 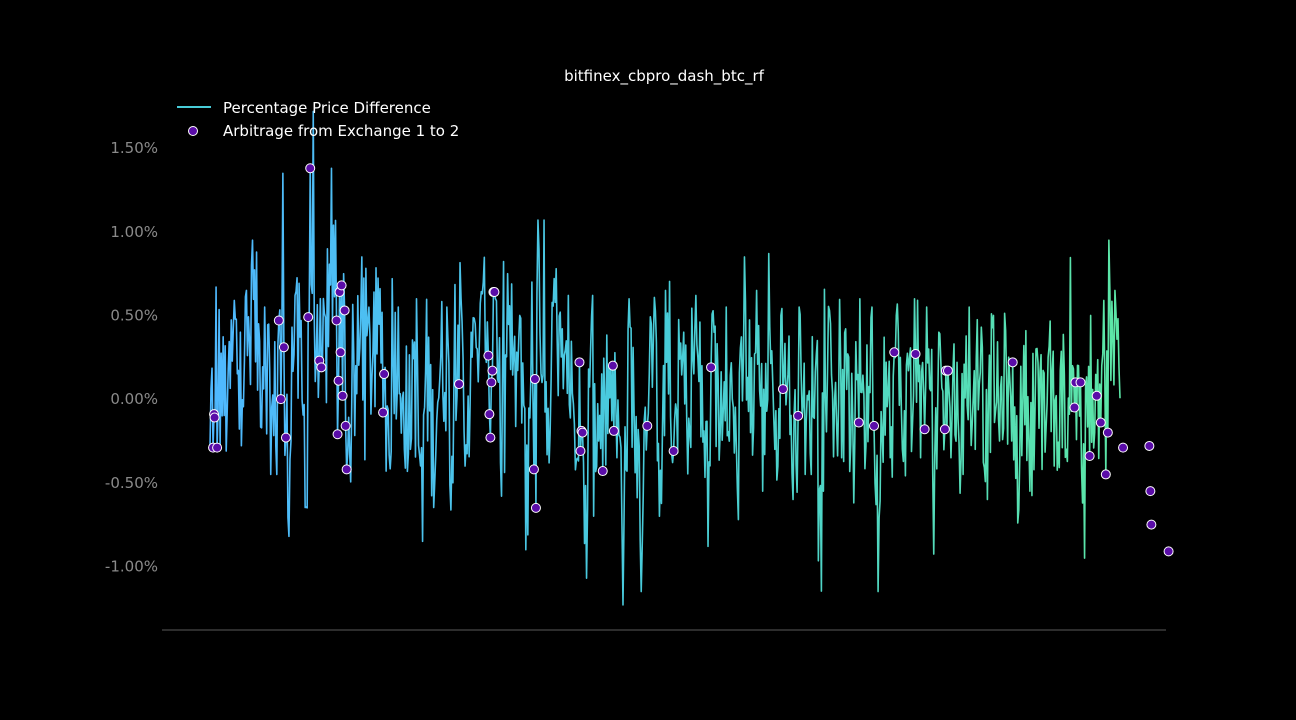 What do you see at coordinates (327, 108) in the screenshot?
I see `legend-label-price-difference: Percentage Price Difference` at bounding box center [327, 108].